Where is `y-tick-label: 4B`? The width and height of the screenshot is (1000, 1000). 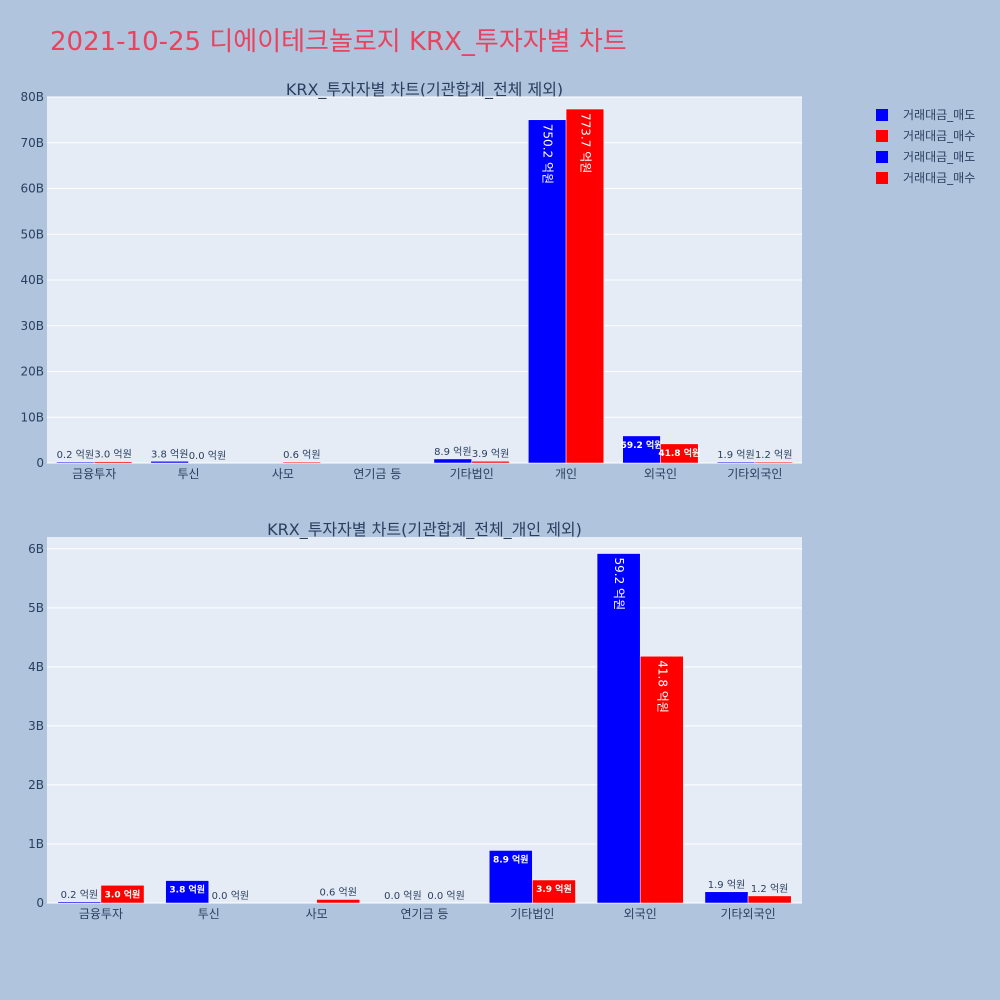
y-tick-label: 4B is located at coordinates (36, 667).